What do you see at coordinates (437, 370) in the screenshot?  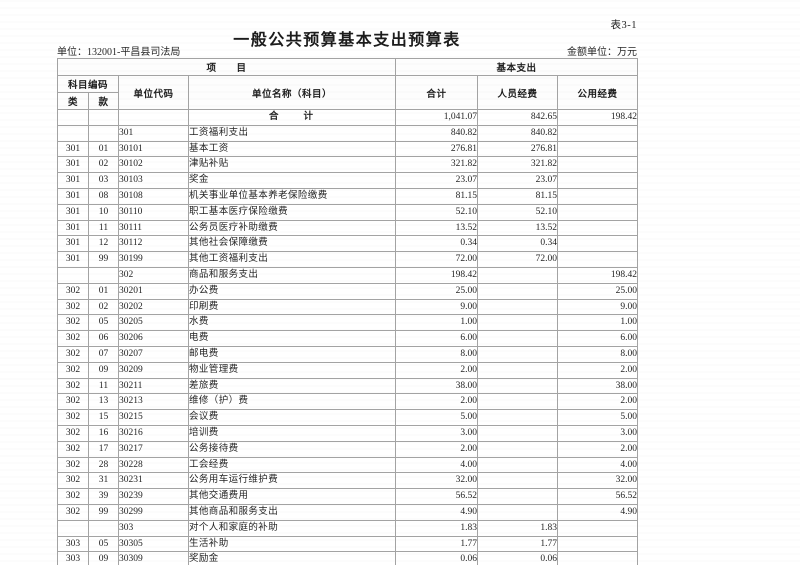 I see `cell-total: 2.00` at bounding box center [437, 370].